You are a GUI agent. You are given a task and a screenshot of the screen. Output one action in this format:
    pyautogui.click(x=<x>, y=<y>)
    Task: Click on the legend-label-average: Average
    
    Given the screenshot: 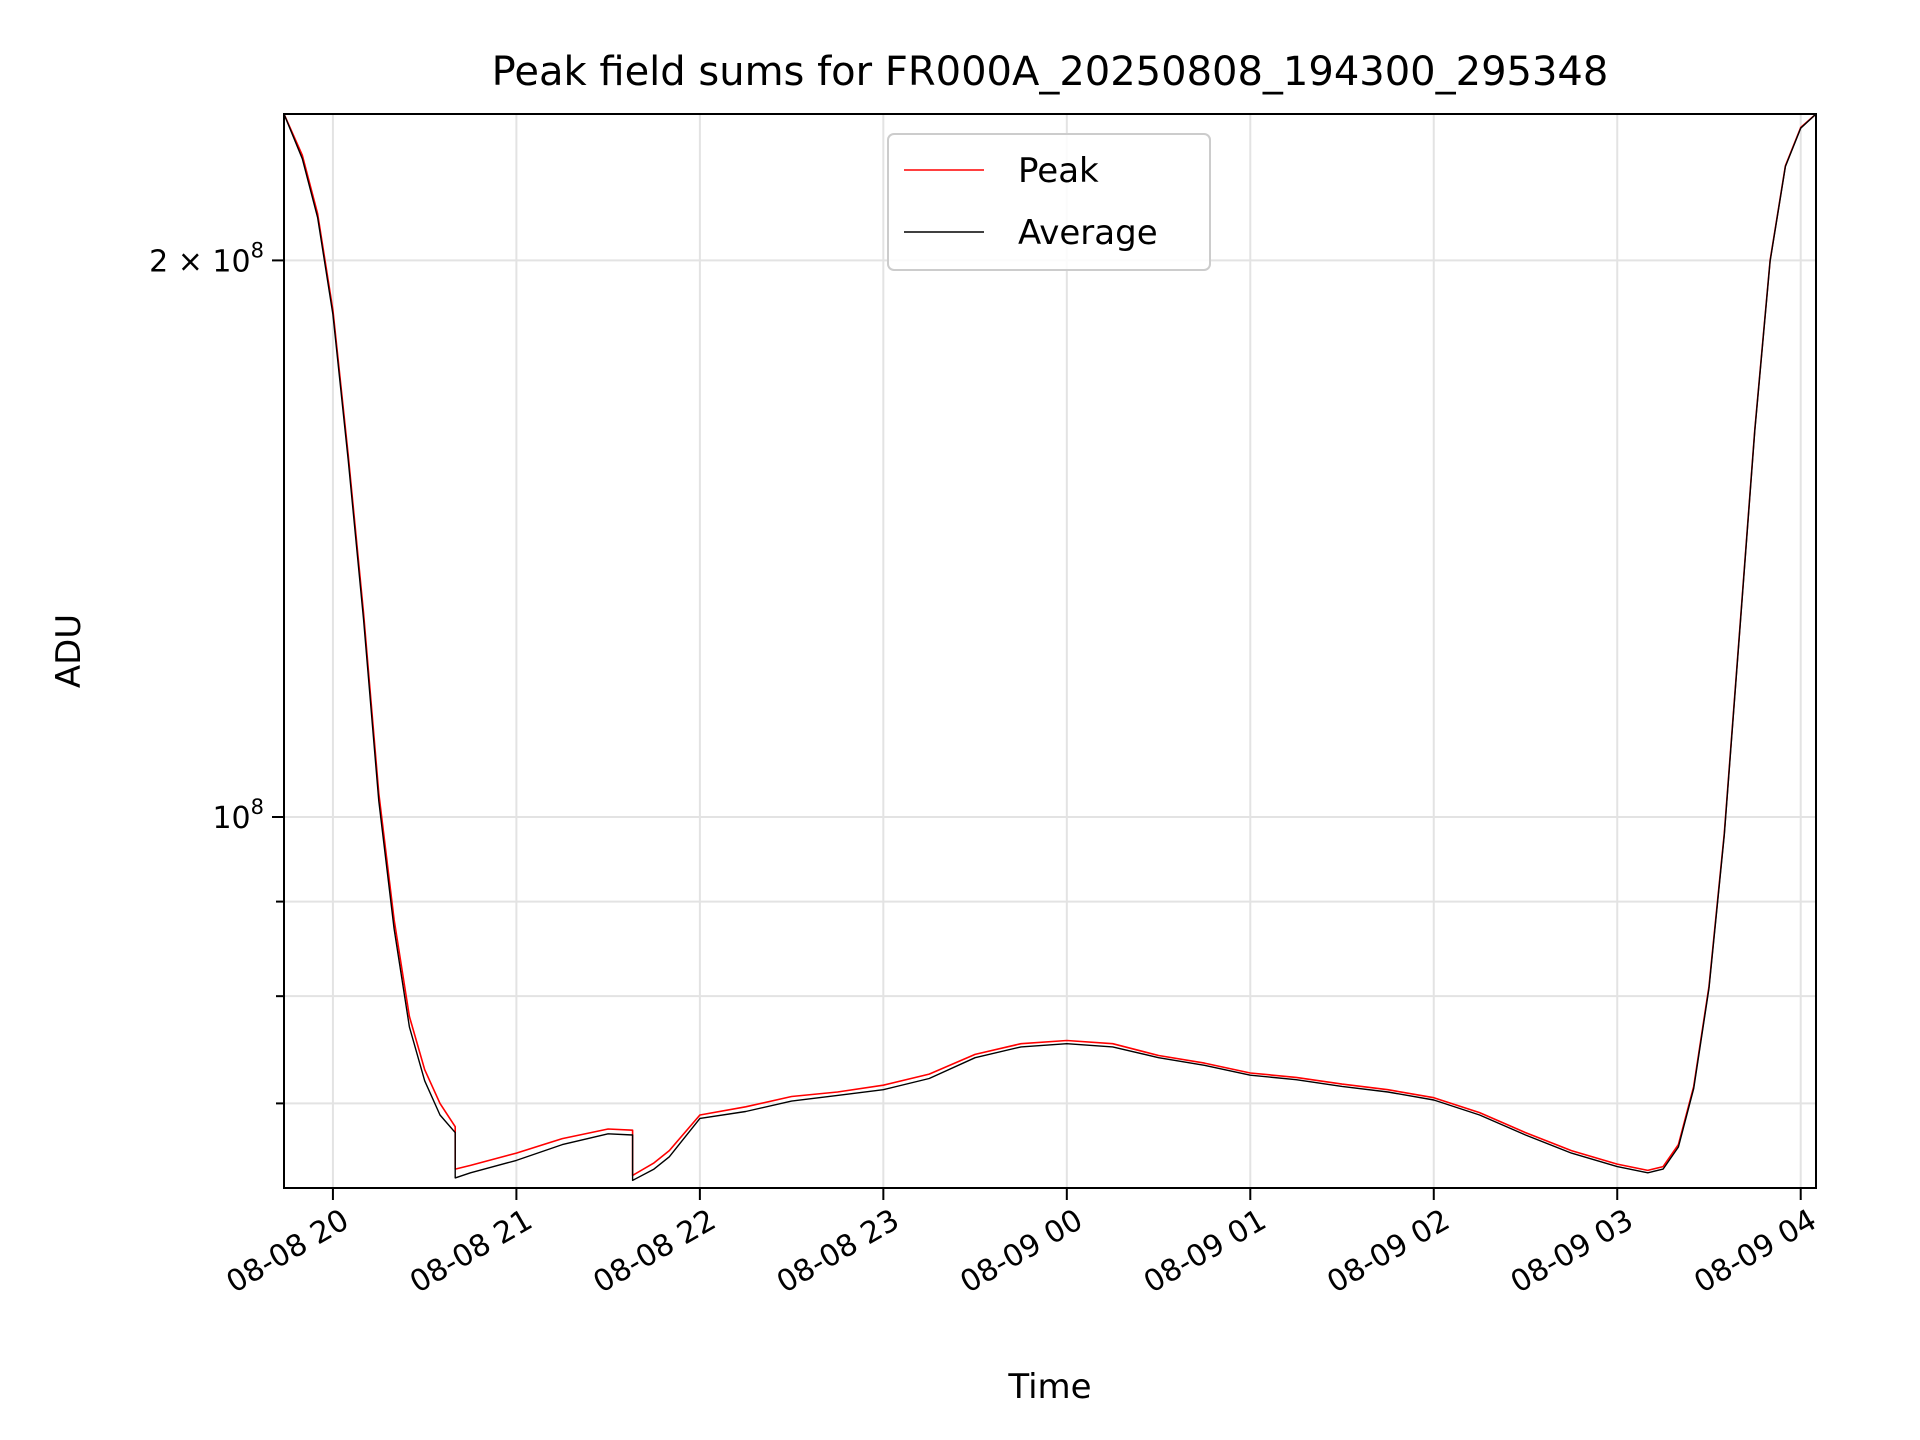 What is the action you would take?
    pyautogui.click(x=1088, y=233)
    